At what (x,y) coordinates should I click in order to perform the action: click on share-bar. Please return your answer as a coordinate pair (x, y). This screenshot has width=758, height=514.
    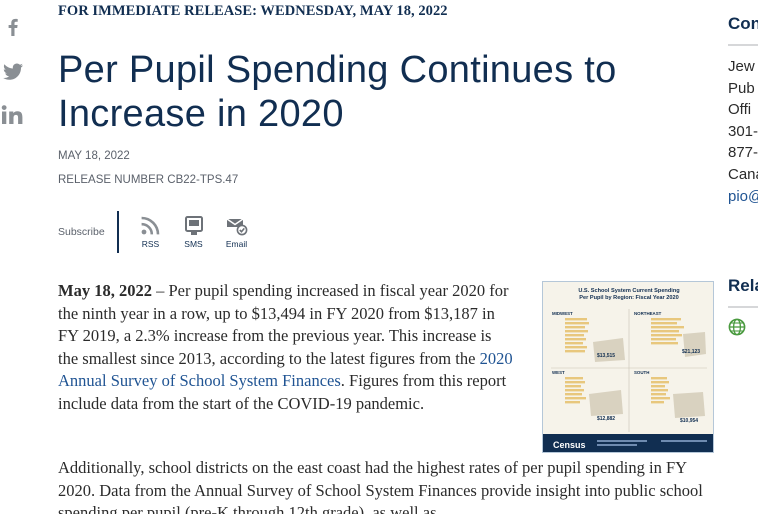
    Looking at the image, I should click on (13, 80).